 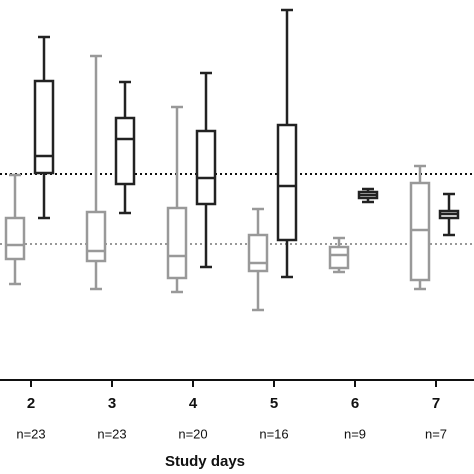 What do you see at coordinates (274, 403) in the screenshot?
I see `x-tick-label: 5` at bounding box center [274, 403].